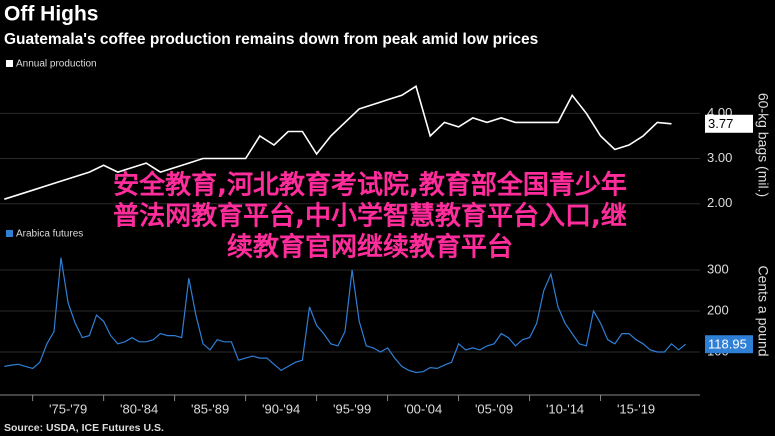 This screenshot has width=775, height=436. What do you see at coordinates (84, 428) in the screenshot?
I see `source: Source: USDA, ICE Futures U.S.` at bounding box center [84, 428].